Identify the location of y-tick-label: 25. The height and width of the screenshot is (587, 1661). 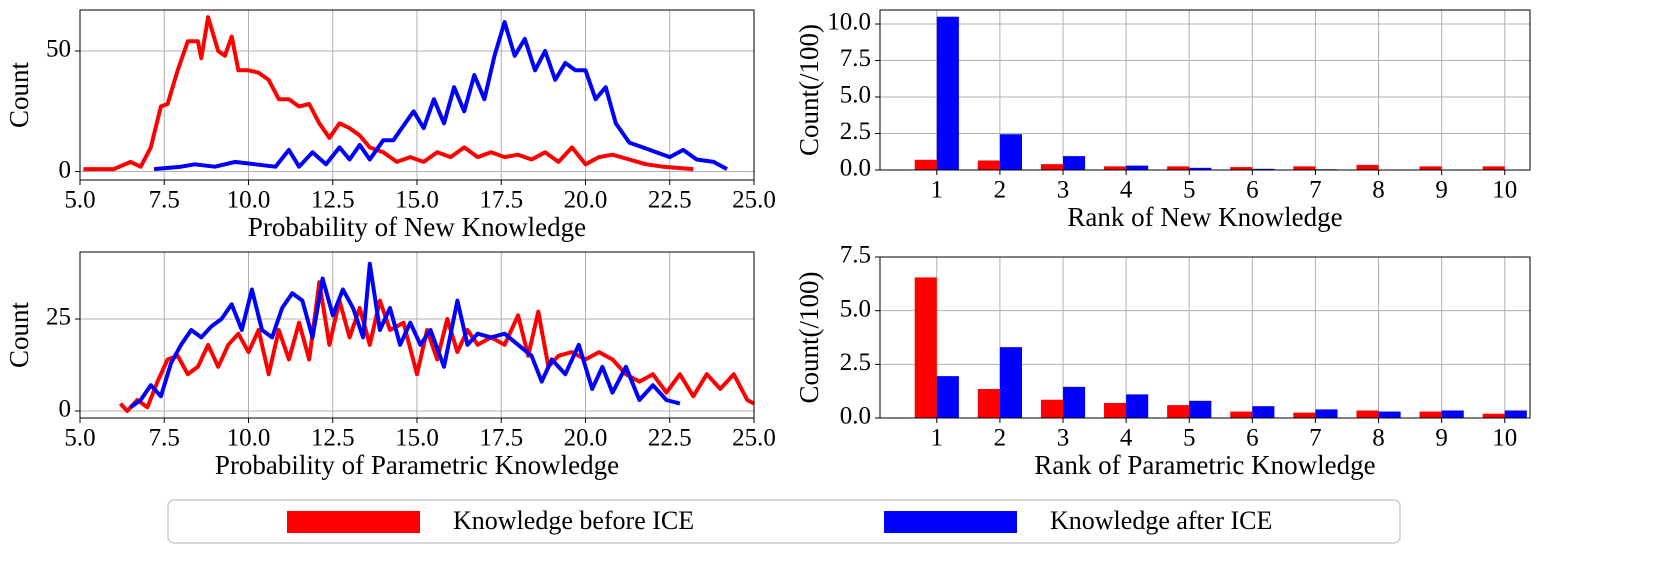
(58, 317).